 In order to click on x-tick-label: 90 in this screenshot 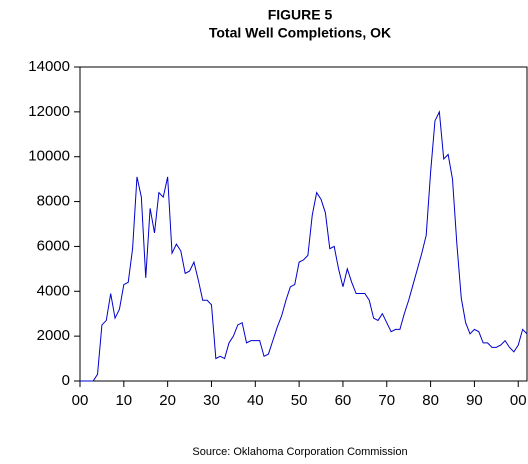, I will do `click(474, 400)`.